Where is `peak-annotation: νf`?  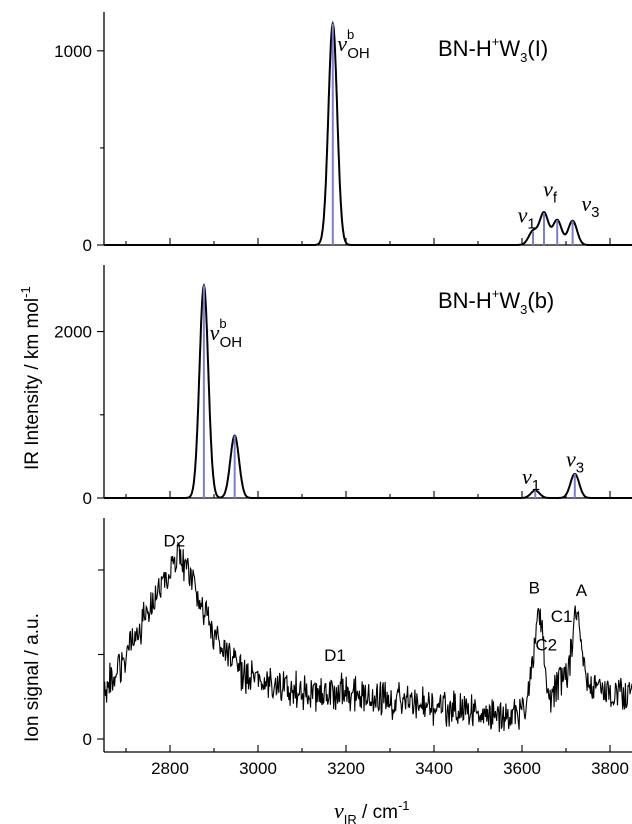
peak-annotation: νf is located at coordinates (550, 191).